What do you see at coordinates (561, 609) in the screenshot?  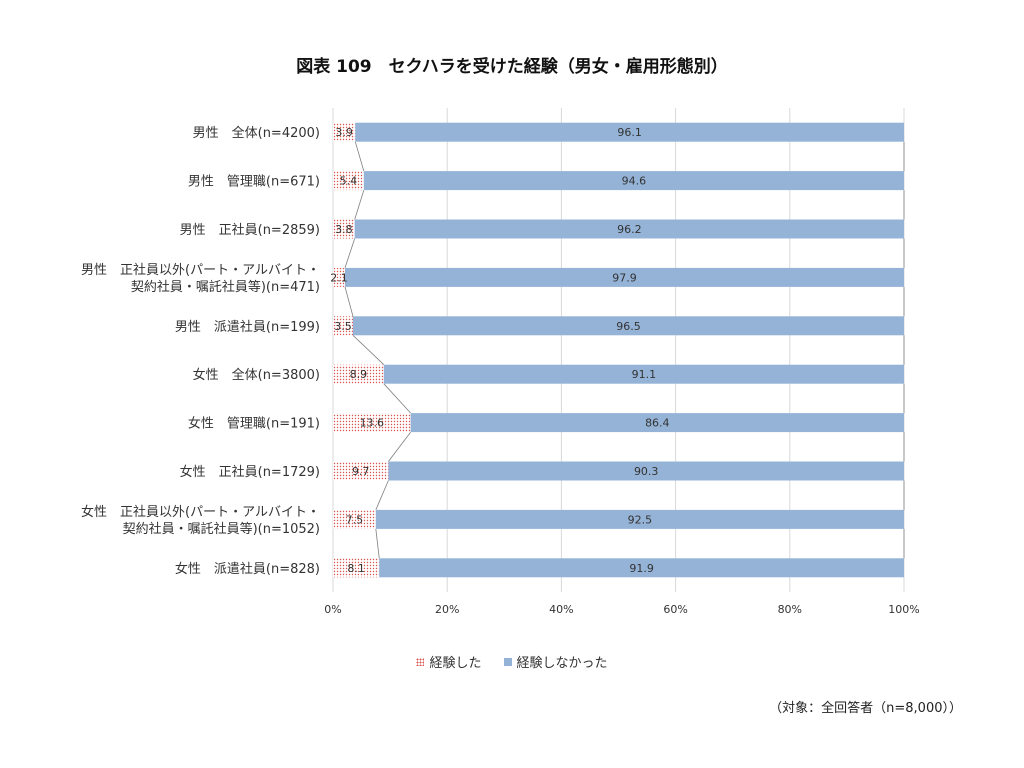 I see `x-tick-label: 40%` at bounding box center [561, 609].